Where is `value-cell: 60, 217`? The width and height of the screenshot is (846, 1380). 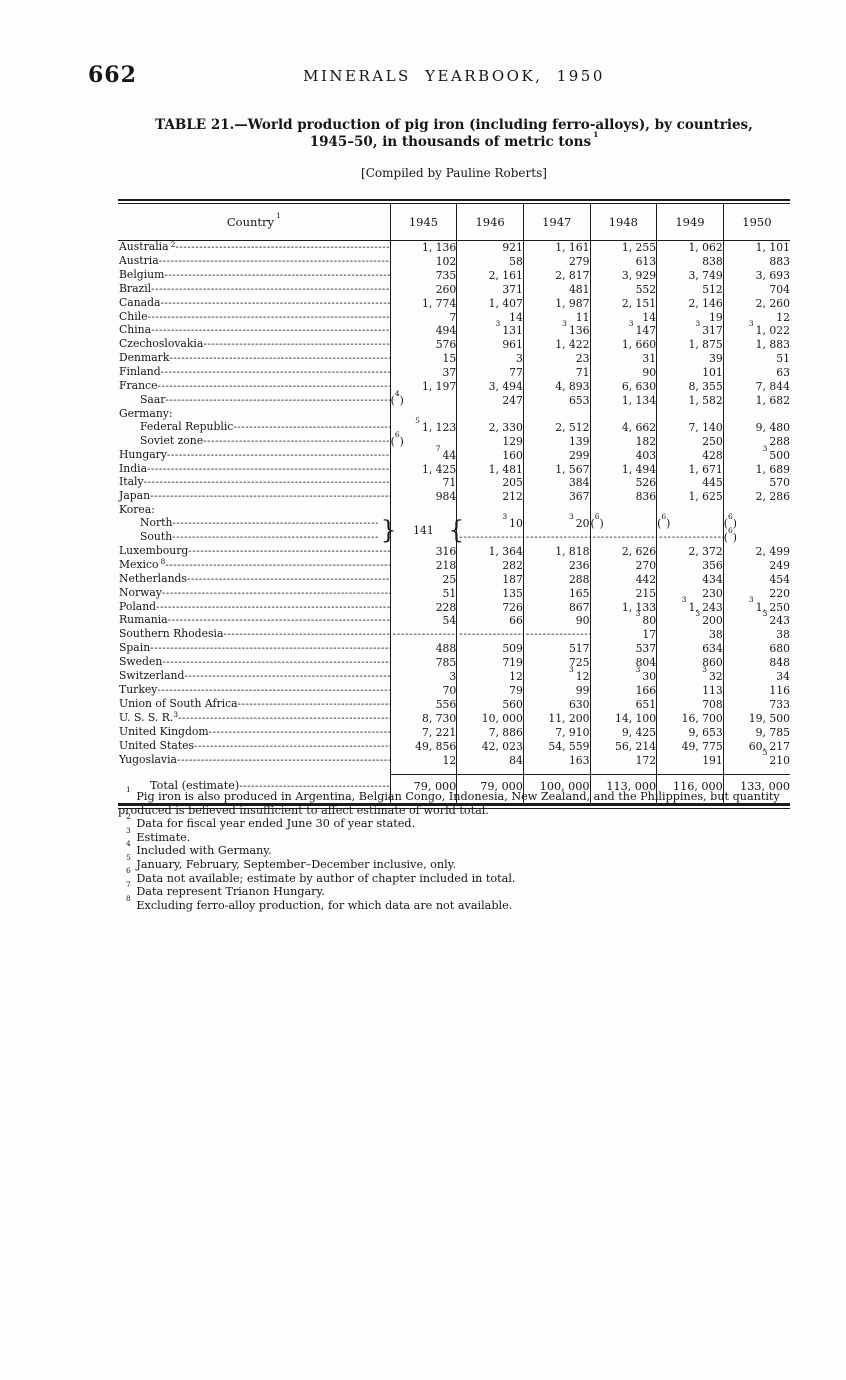 value-cell: 60, 217 is located at coordinates (756, 746).